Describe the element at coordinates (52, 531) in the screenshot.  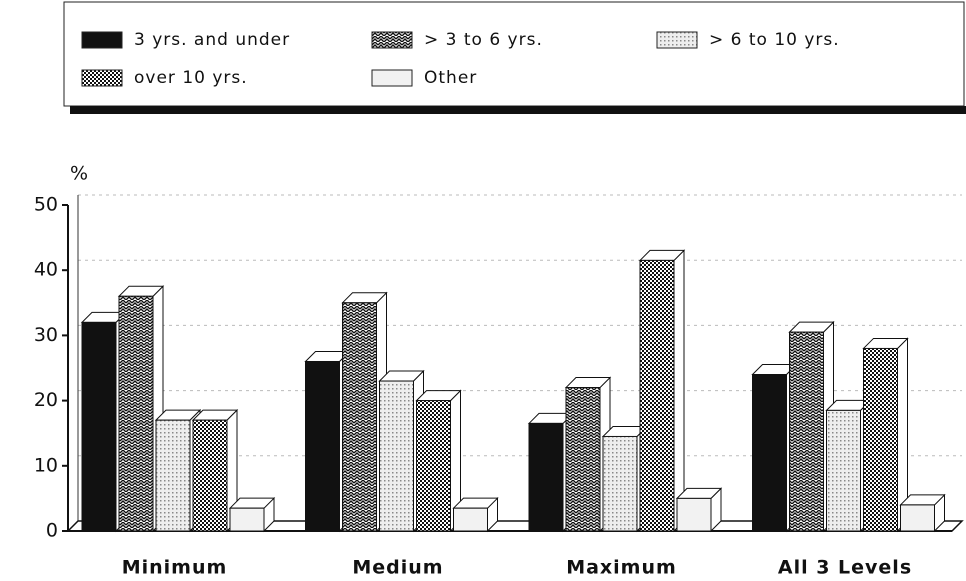
I see `y-tick-label: 0` at that location.